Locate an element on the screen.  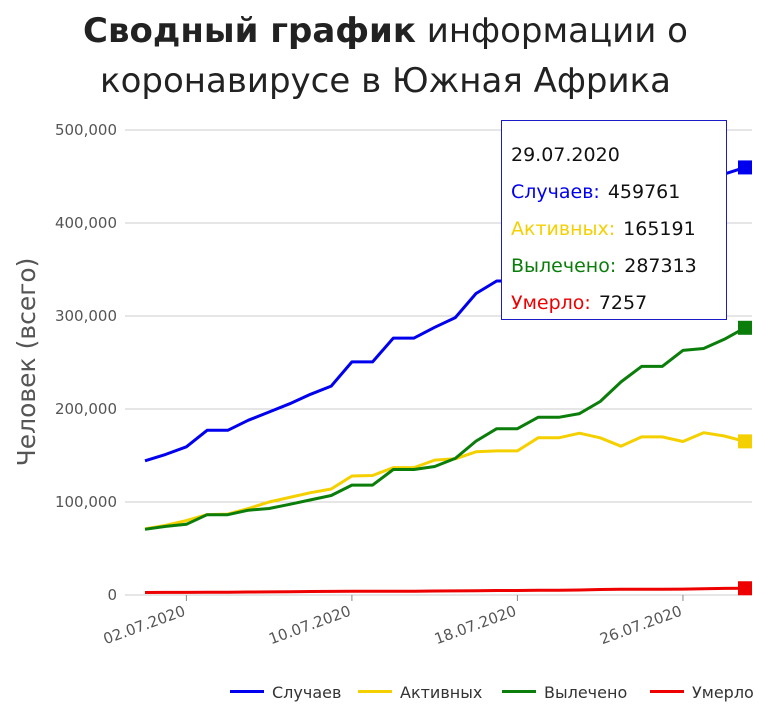
legend-label-cases: Случаев is located at coordinates (307, 692).